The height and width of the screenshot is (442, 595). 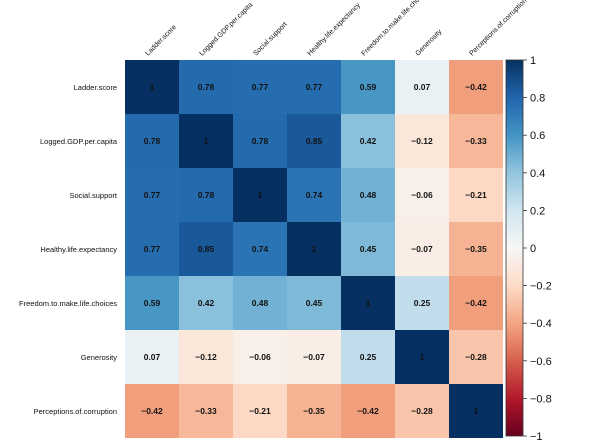 I want to click on heatmap-cell-perceptions-of-corruption-healthy-life-expectancy, so click(x=314, y=411).